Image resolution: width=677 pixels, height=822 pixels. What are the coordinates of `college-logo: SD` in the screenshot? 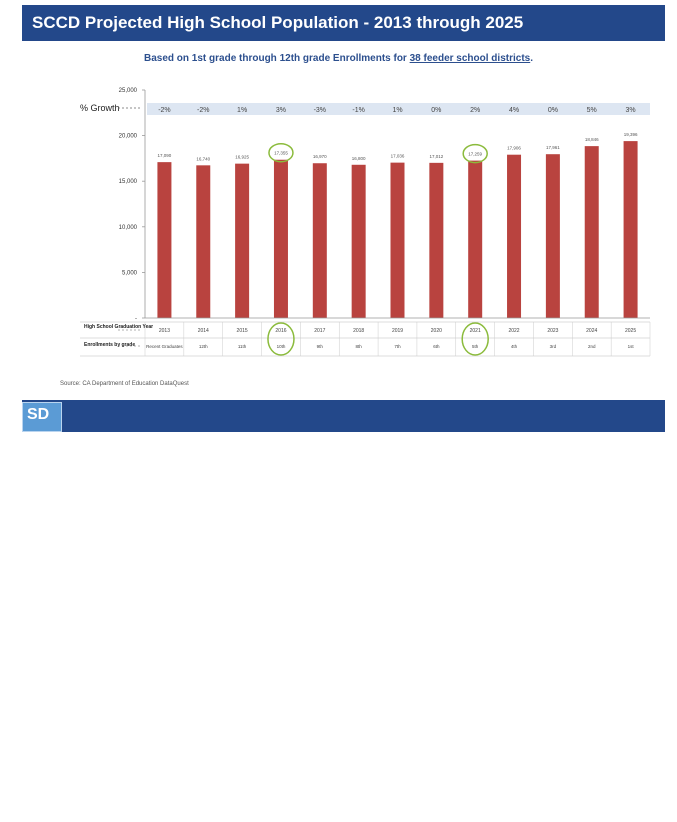 It's located at (42, 417).